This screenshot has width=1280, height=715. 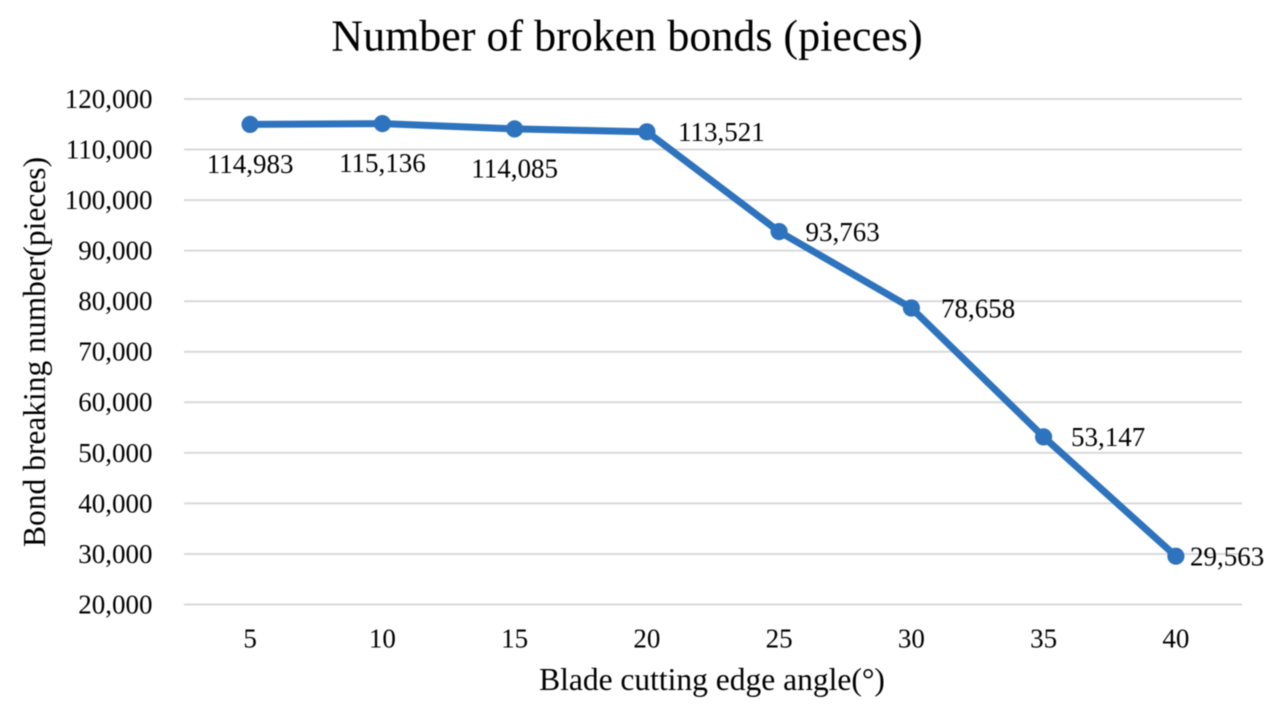 I want to click on svg-text: 70,000, so click(x=115, y=352).